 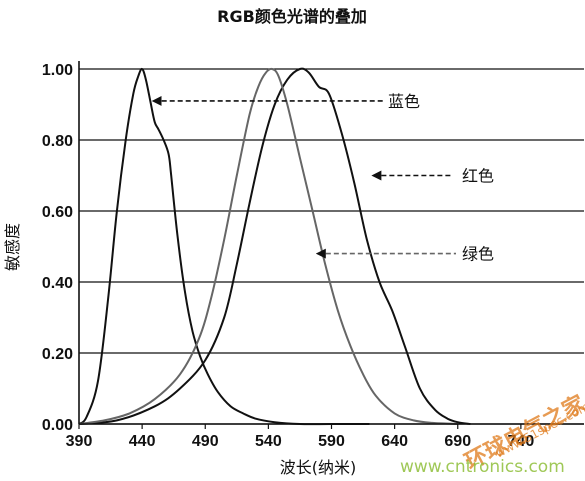 What do you see at coordinates (205, 441) in the screenshot?
I see `x-tick-label: 490` at bounding box center [205, 441].